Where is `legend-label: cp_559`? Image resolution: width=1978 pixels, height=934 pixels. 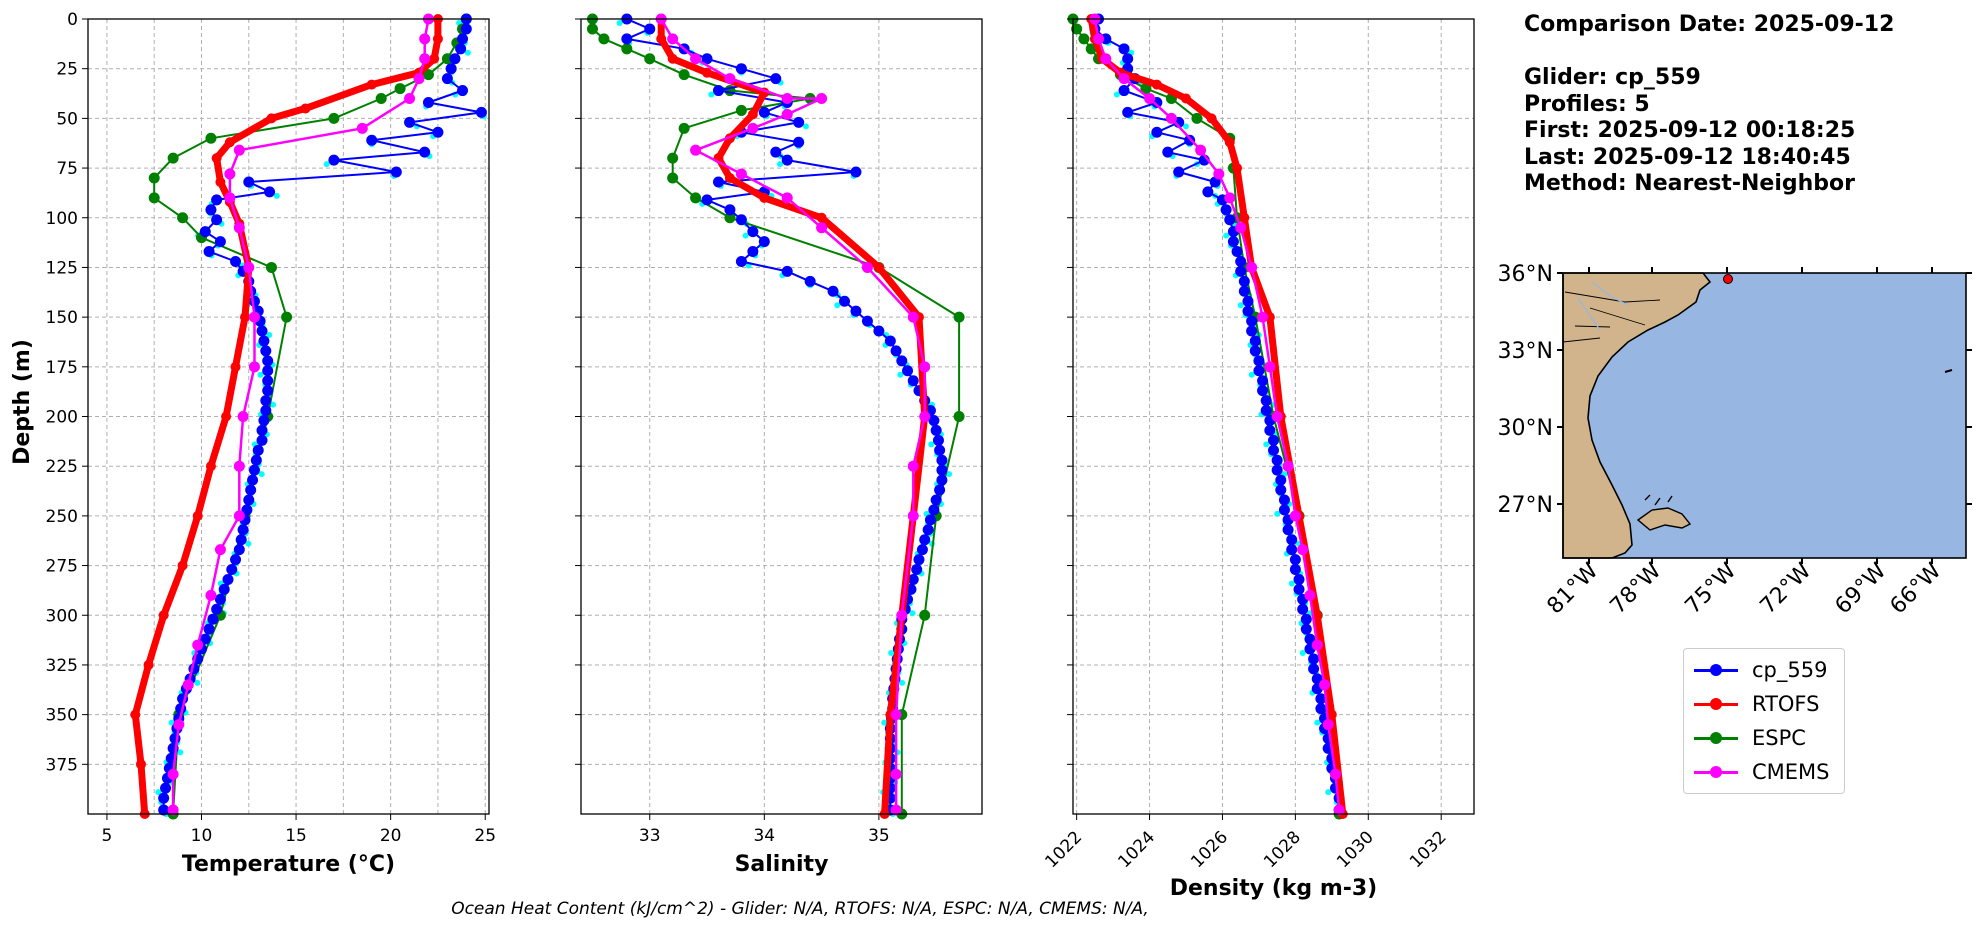 legend-label: cp_559 is located at coordinates (1790, 670).